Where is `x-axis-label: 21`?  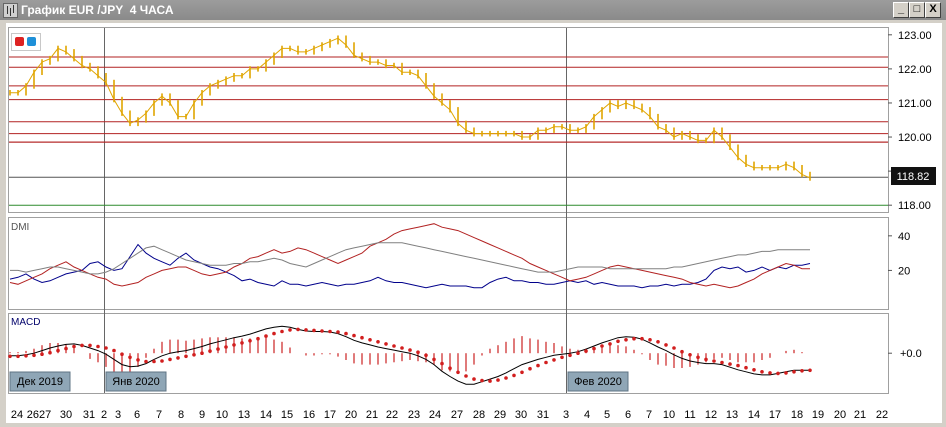 x-axis-label: 21 is located at coordinates (860, 415).